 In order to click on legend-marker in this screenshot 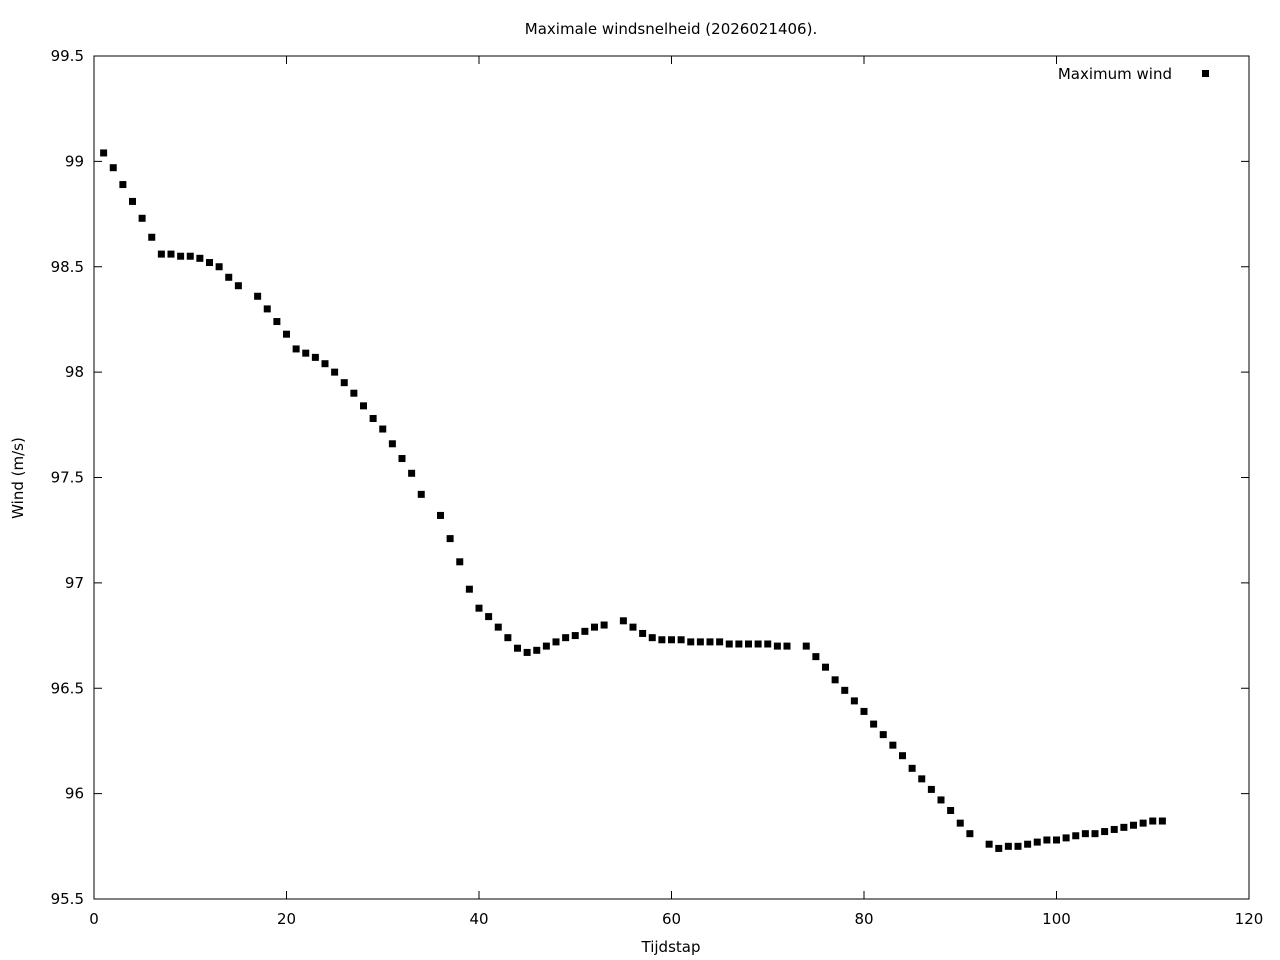, I will do `click(1205, 73)`.